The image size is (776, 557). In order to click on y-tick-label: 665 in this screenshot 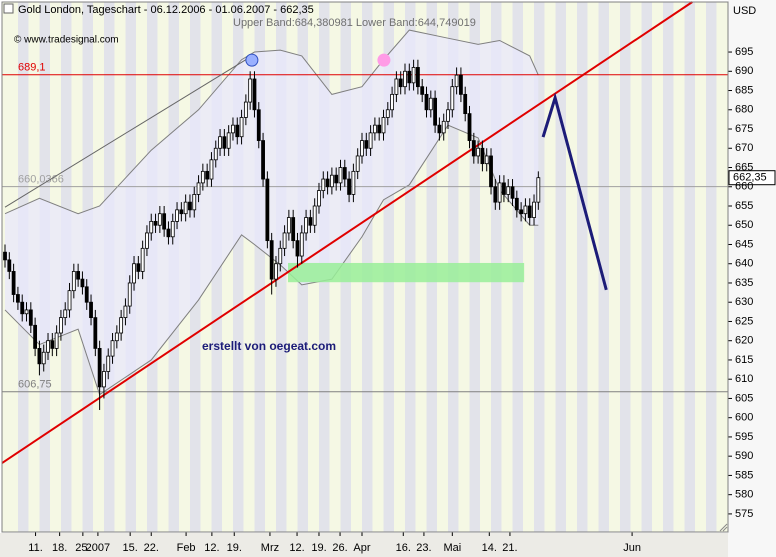, I will do `click(744, 167)`.